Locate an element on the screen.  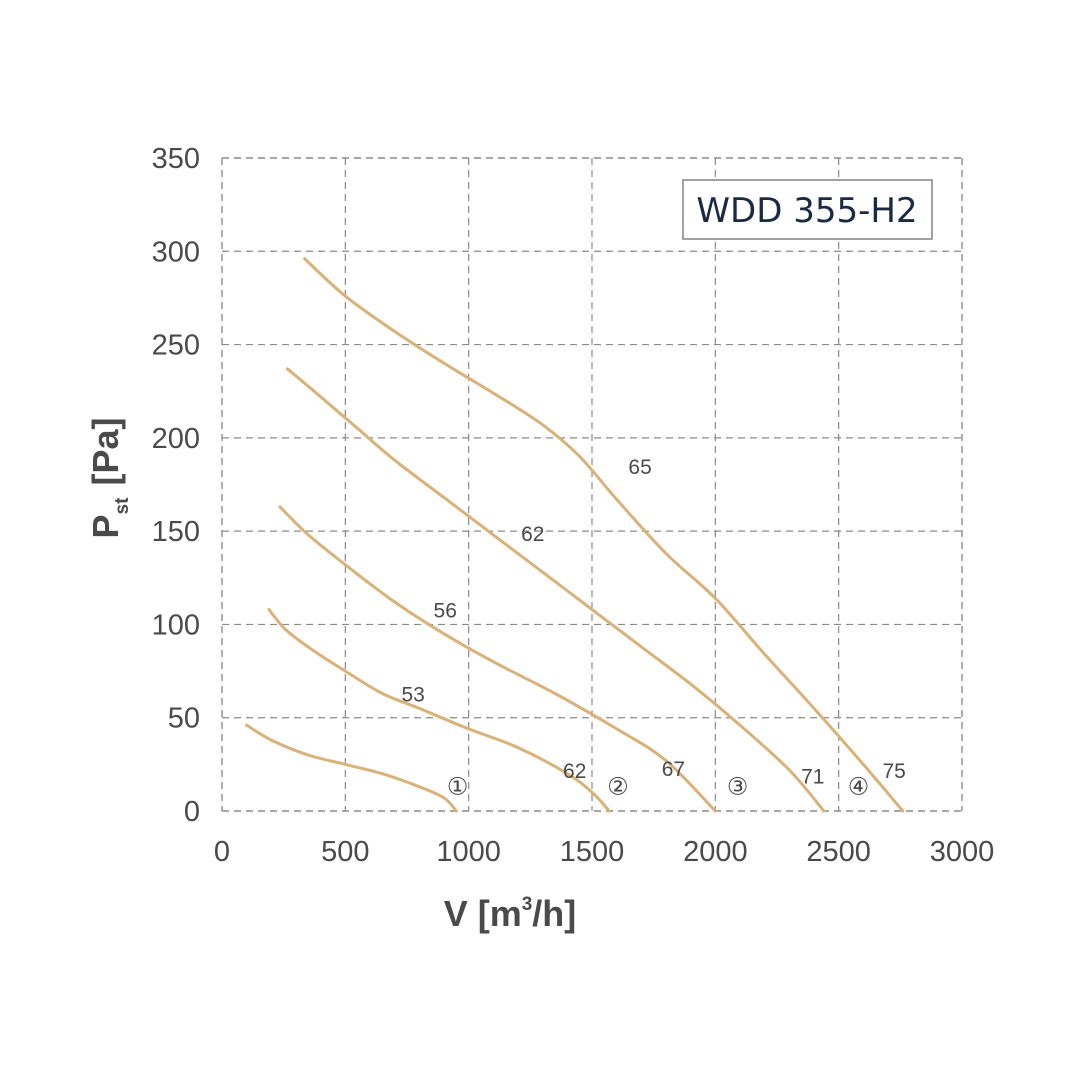
x-tick-label: 1500 is located at coordinates (592, 852).